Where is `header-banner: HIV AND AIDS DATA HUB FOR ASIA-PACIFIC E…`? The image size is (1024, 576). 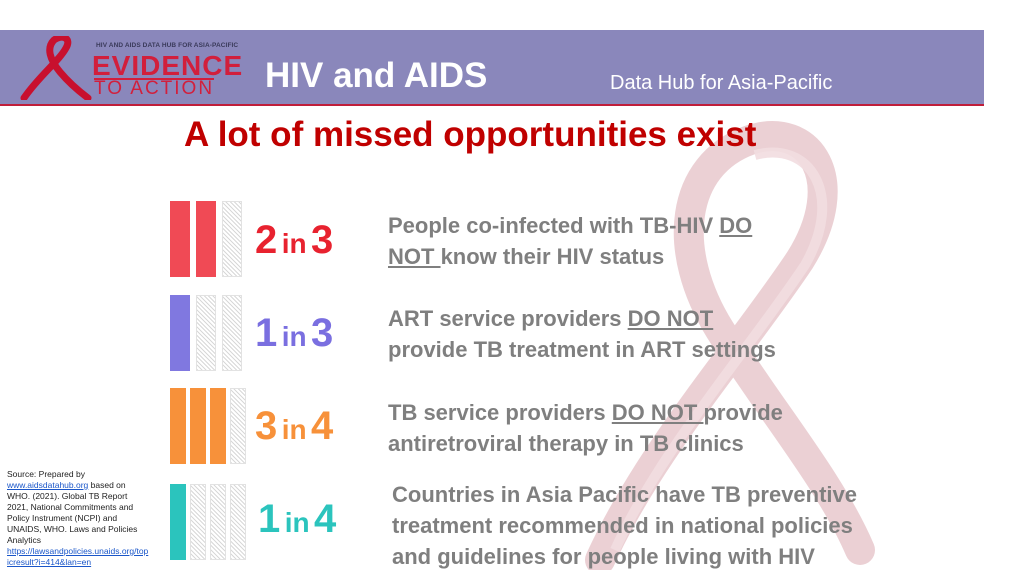 header-banner: HIV AND AIDS DATA HUB FOR ASIA-PACIFIC E… is located at coordinates (492, 67).